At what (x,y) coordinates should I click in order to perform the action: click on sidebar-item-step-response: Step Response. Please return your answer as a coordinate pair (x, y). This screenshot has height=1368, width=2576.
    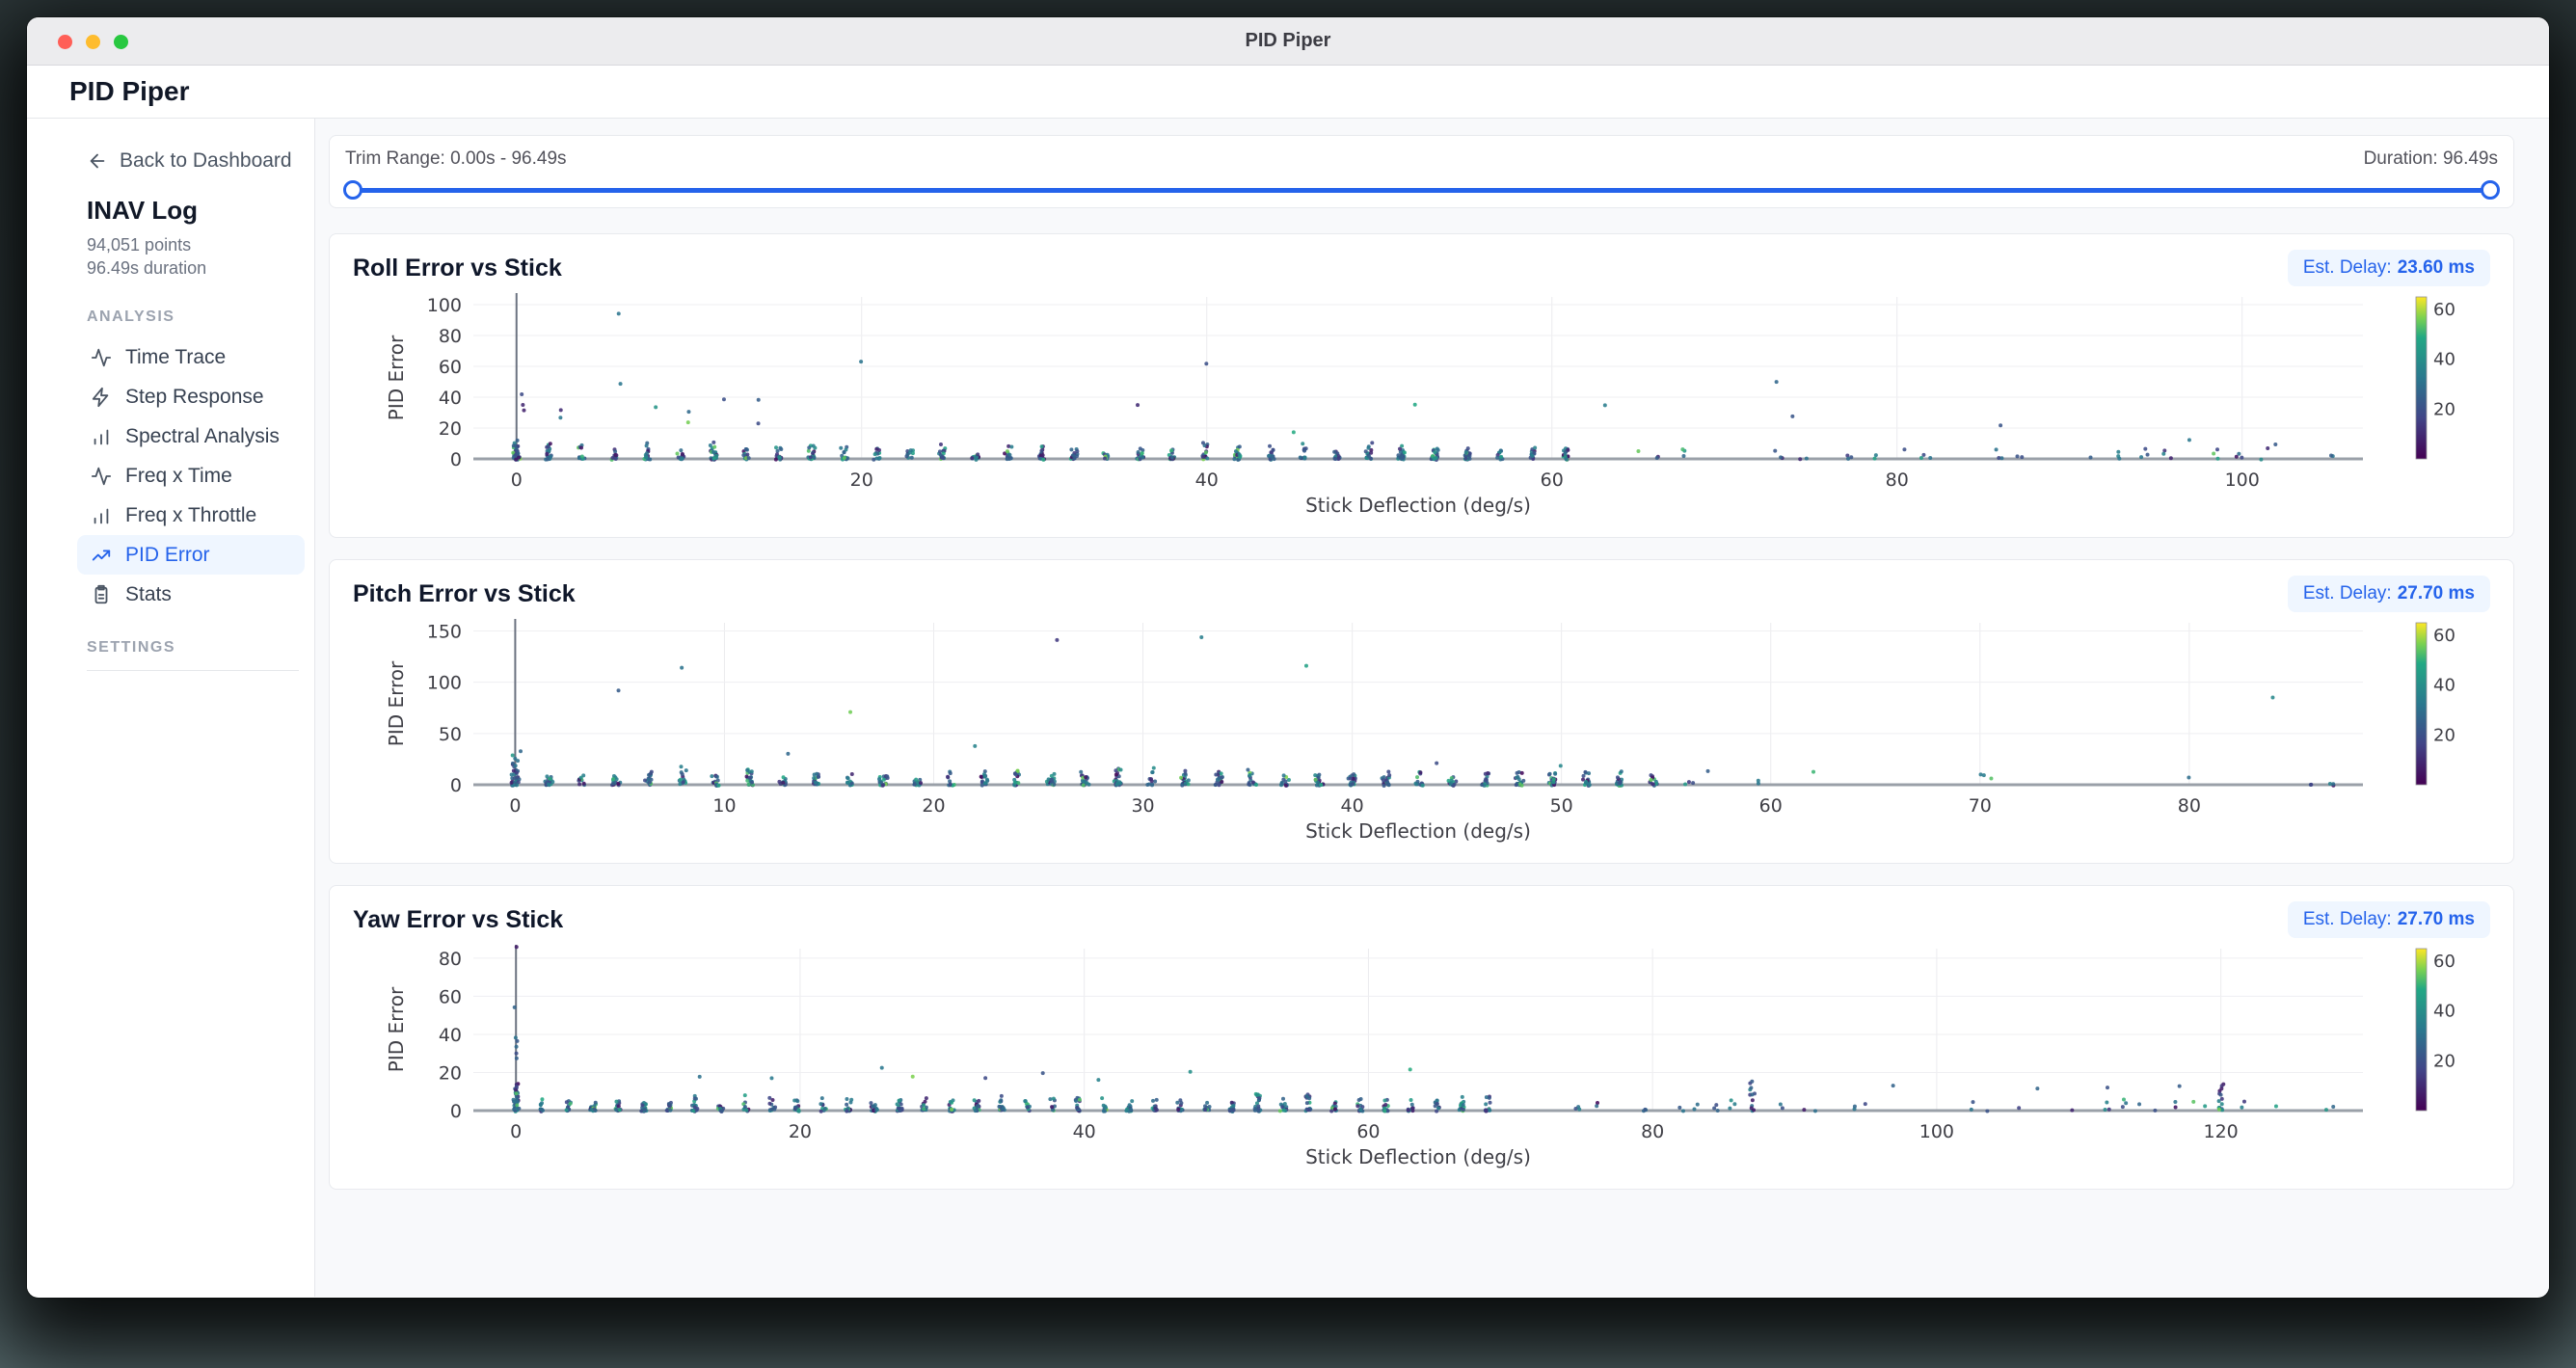
    Looking at the image, I should click on (191, 396).